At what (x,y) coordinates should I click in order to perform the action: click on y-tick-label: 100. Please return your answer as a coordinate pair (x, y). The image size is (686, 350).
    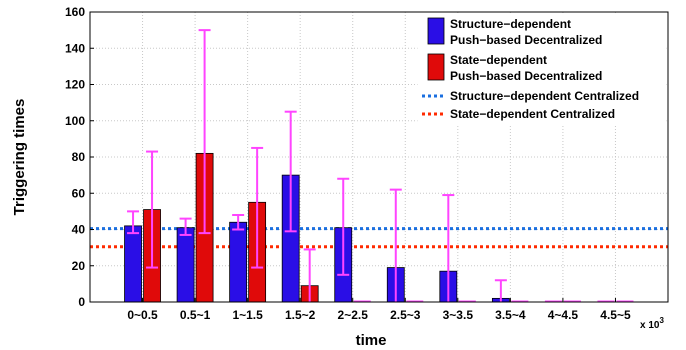
    Looking at the image, I should click on (75, 121).